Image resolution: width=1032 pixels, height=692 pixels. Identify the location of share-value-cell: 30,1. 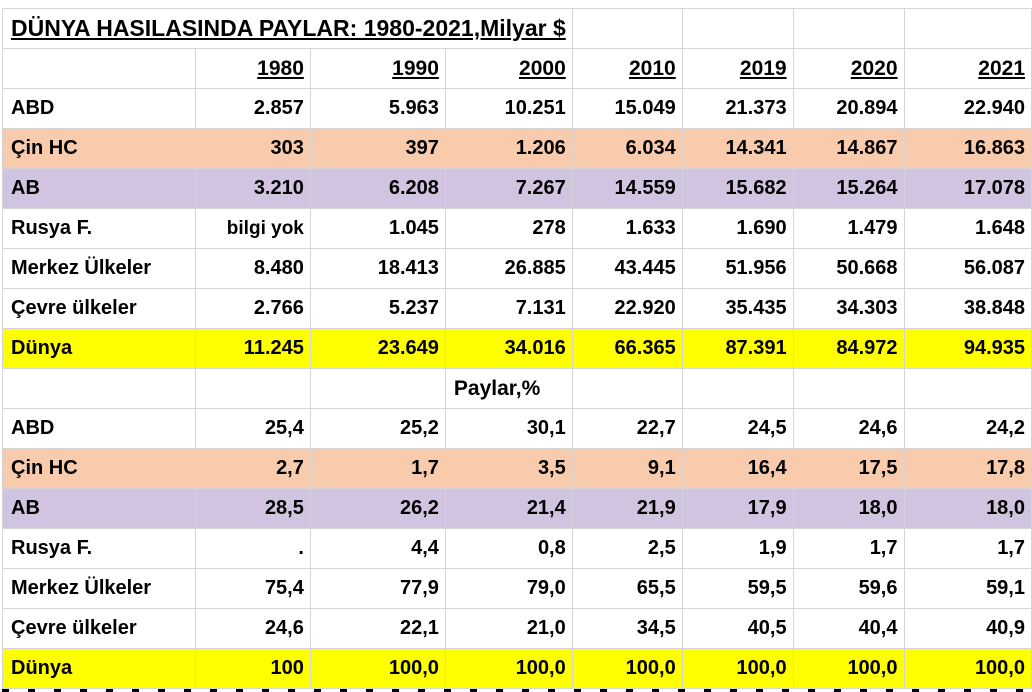
(508, 428).